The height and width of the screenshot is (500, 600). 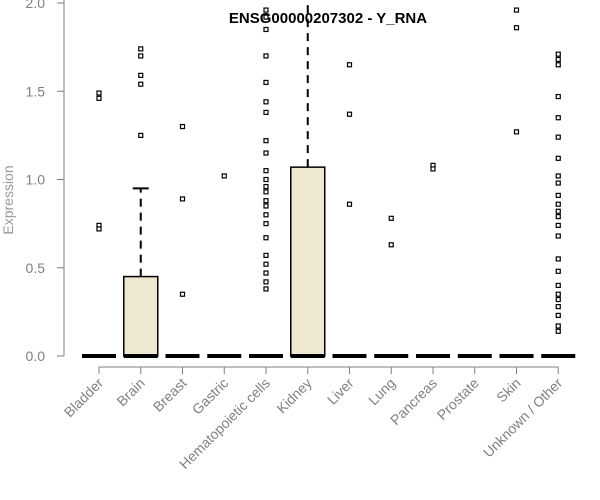 I want to click on x-tick-label: Skin, so click(x=508, y=390).